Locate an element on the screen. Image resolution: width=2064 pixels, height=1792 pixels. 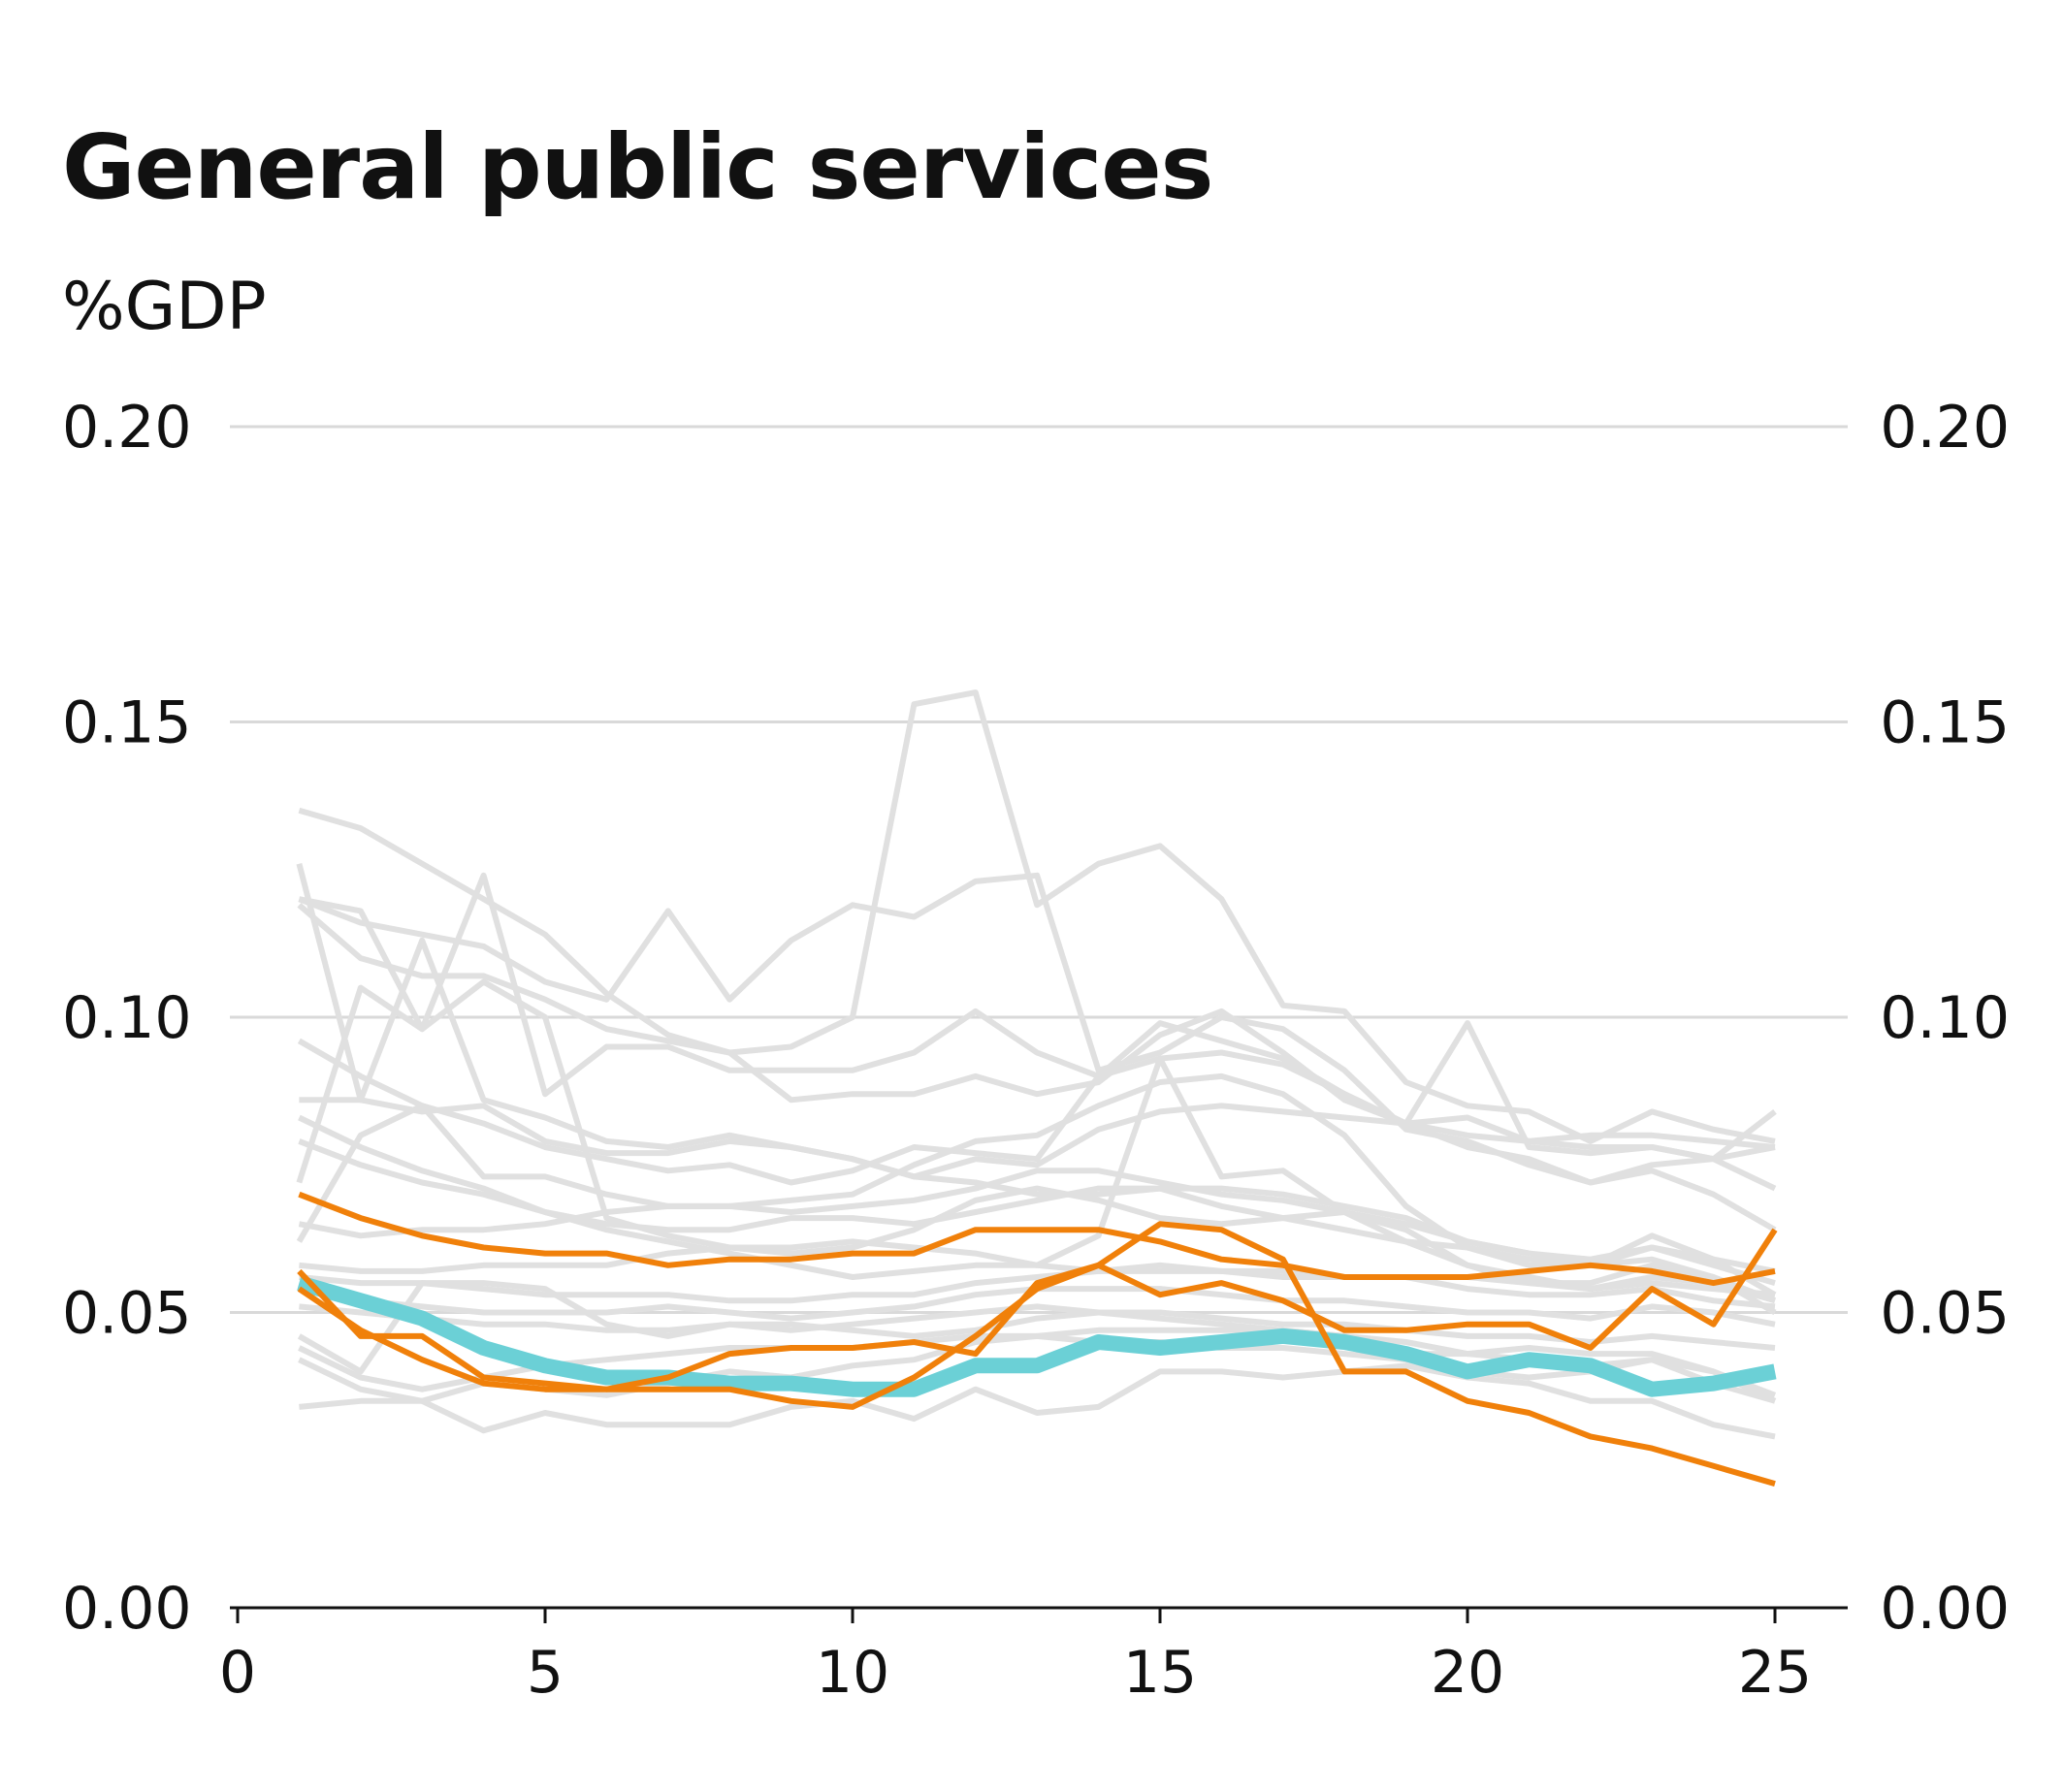
x-tick-label: 5 is located at coordinates (545, 1673).